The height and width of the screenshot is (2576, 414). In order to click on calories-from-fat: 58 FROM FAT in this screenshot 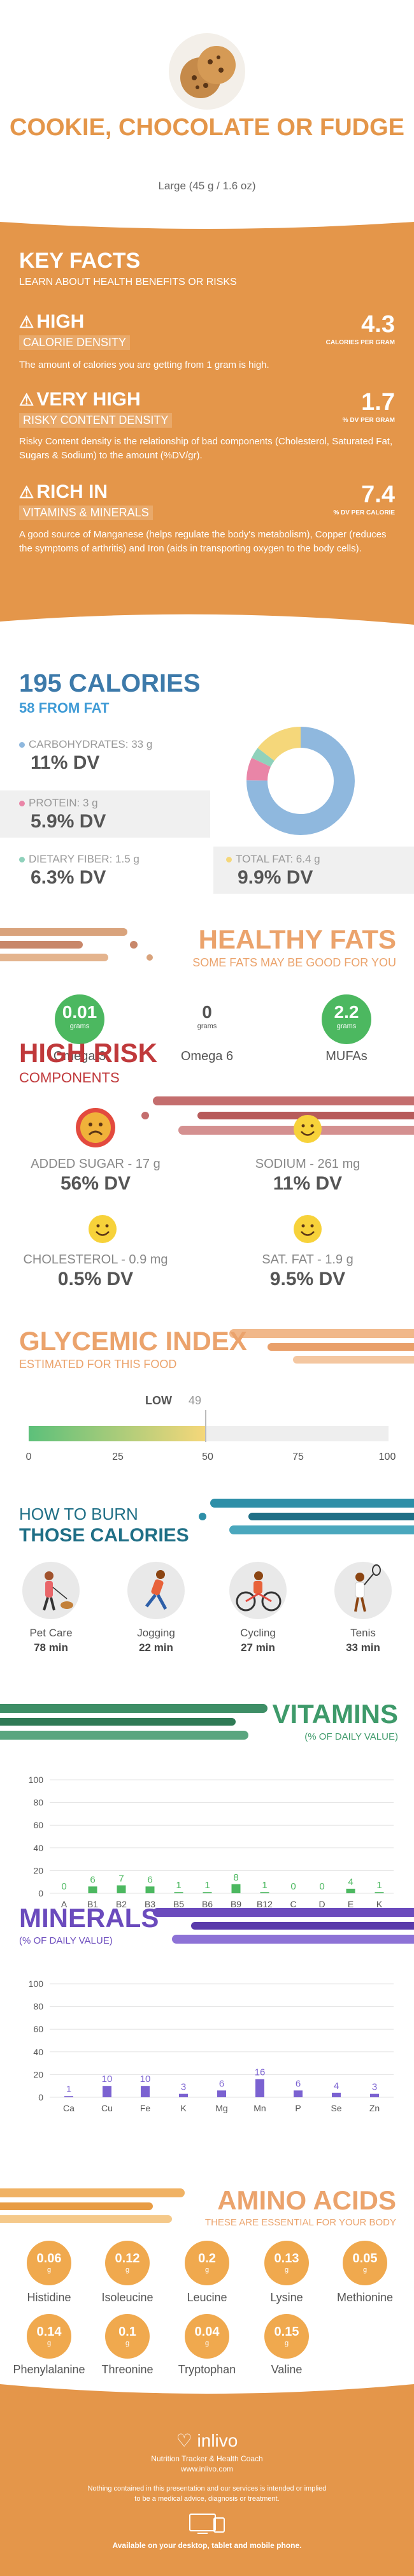, I will do `click(64, 708)`.